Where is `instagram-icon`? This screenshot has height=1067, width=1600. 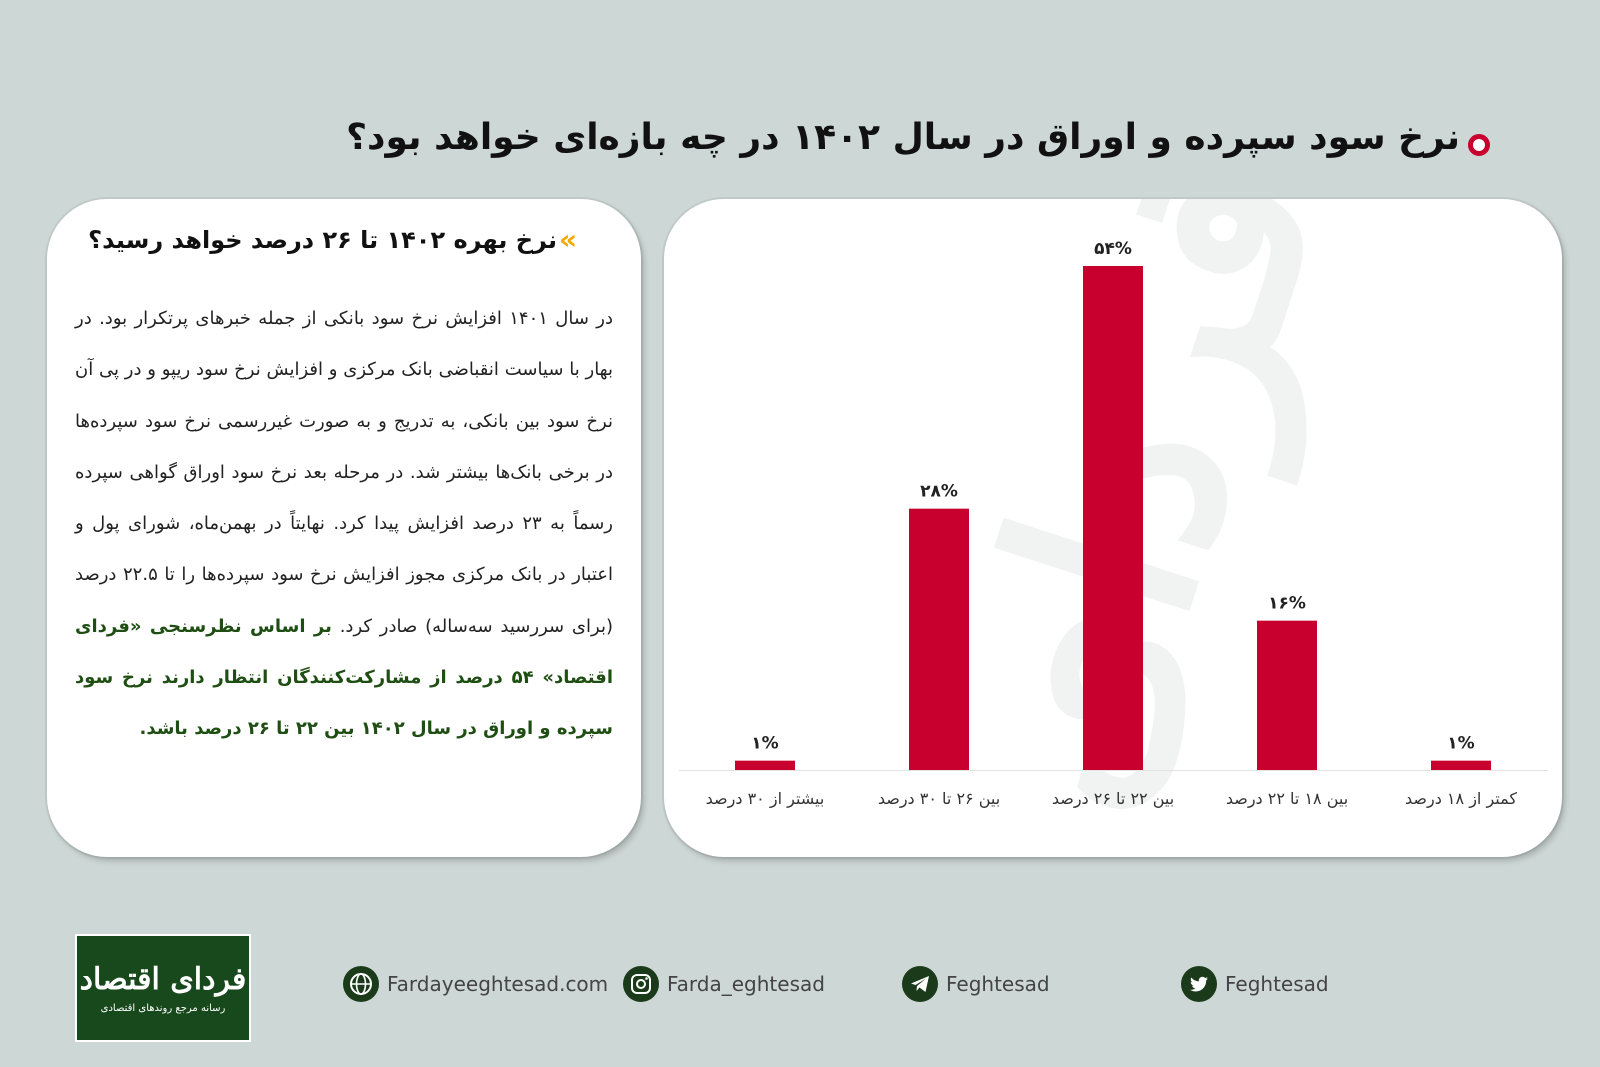
instagram-icon is located at coordinates (641, 984).